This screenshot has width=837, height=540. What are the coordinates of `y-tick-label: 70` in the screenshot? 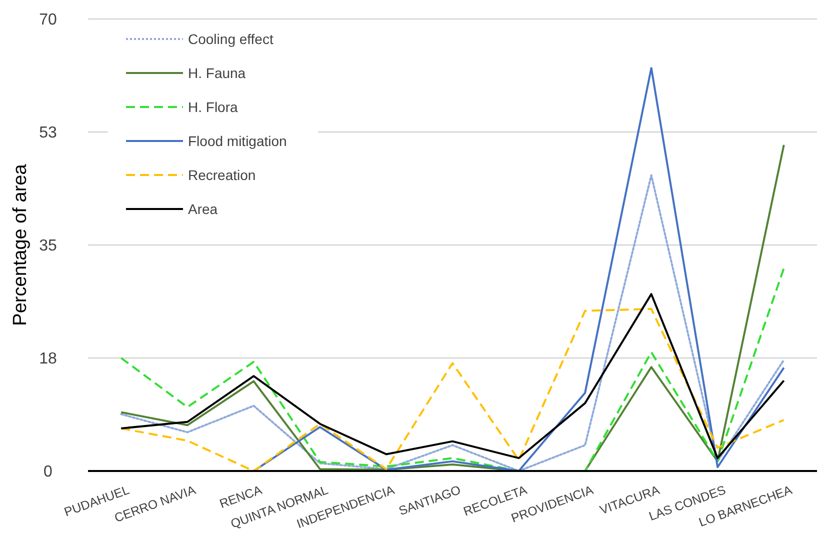 It's located at (48, 20).